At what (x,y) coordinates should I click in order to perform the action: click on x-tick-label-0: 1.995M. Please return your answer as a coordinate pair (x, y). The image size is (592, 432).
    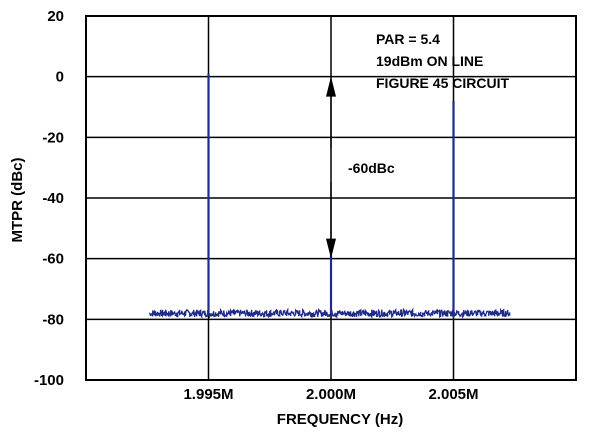
    Looking at the image, I should click on (208, 394).